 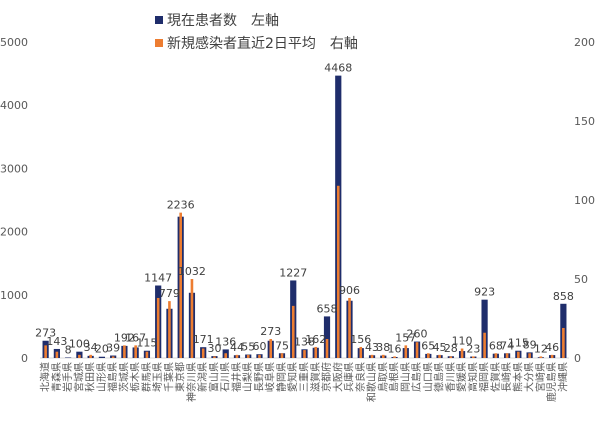 What do you see at coordinates (337, 377) in the screenshot?
I see `x-tick-label: 大阪府` at bounding box center [337, 377].